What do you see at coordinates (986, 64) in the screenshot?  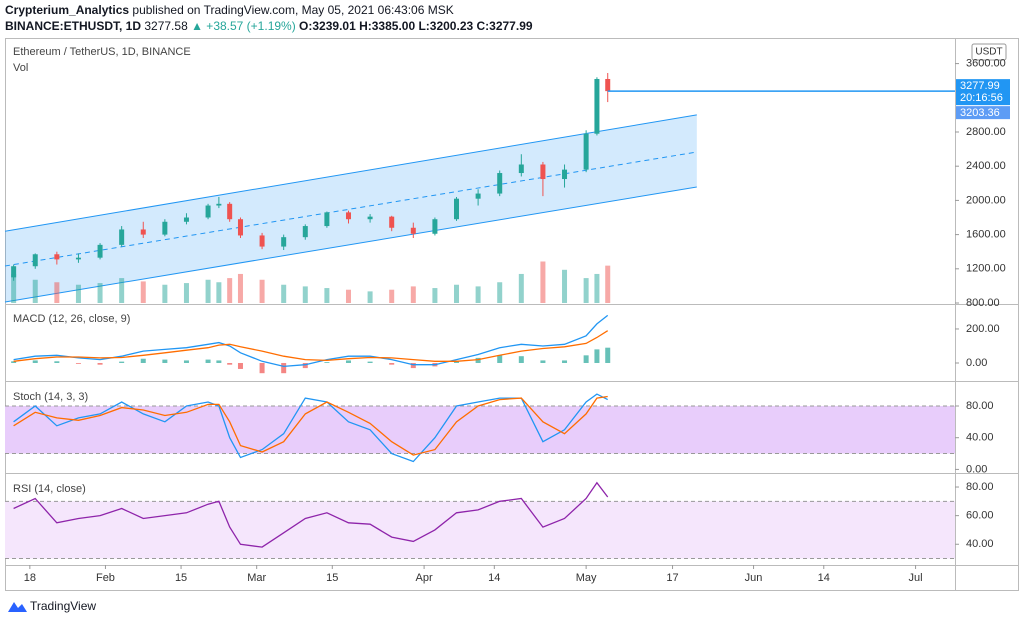 I see `y-tick-label: 3600.00` at bounding box center [986, 64].